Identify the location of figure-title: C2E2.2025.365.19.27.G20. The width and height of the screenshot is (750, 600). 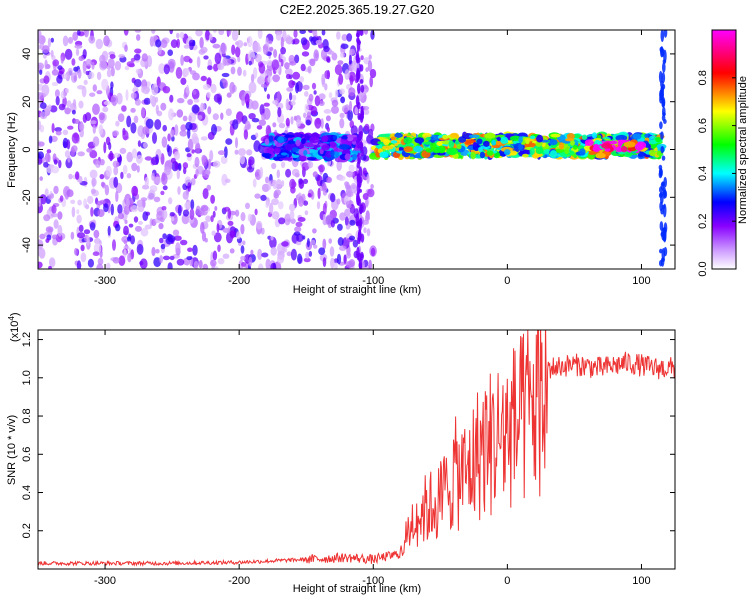
(357, 9).